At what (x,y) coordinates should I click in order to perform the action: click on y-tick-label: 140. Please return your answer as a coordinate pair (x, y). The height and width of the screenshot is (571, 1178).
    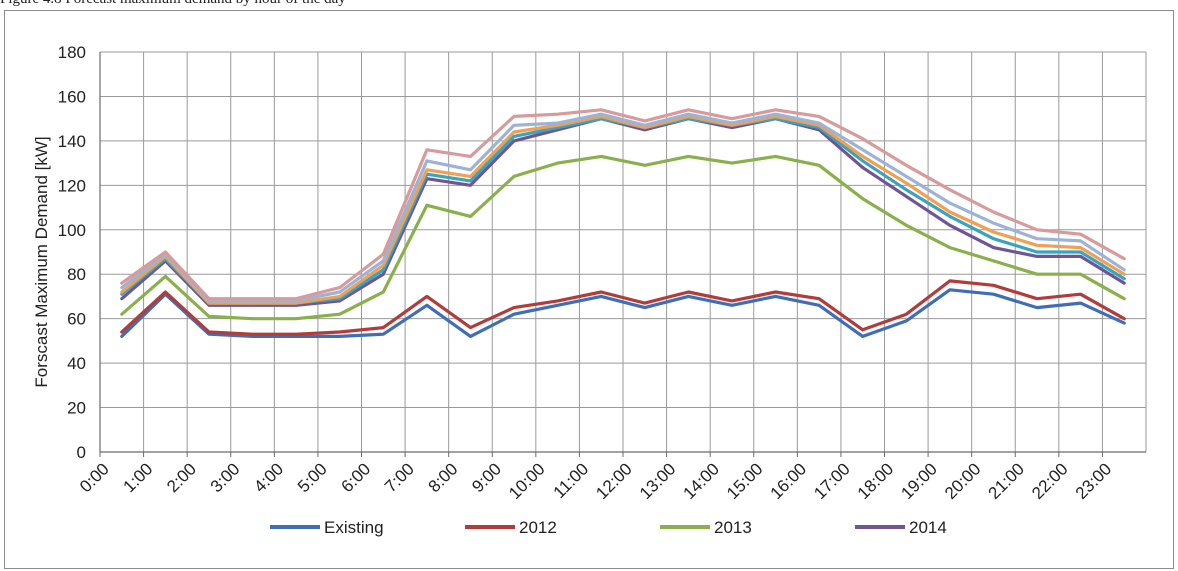
    Looking at the image, I should click on (72, 141).